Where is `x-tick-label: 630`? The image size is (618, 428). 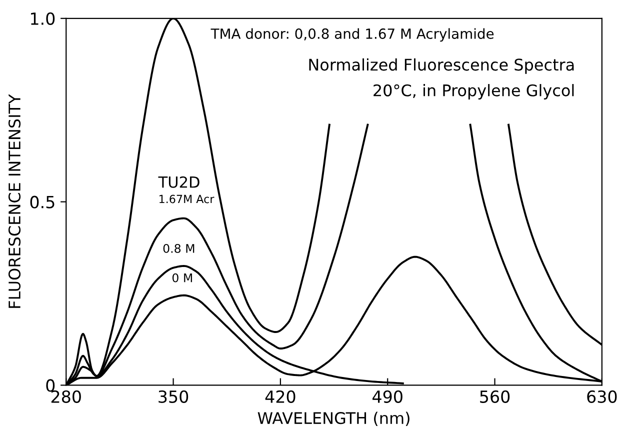
x-tick-label: 630 is located at coordinates (602, 396).